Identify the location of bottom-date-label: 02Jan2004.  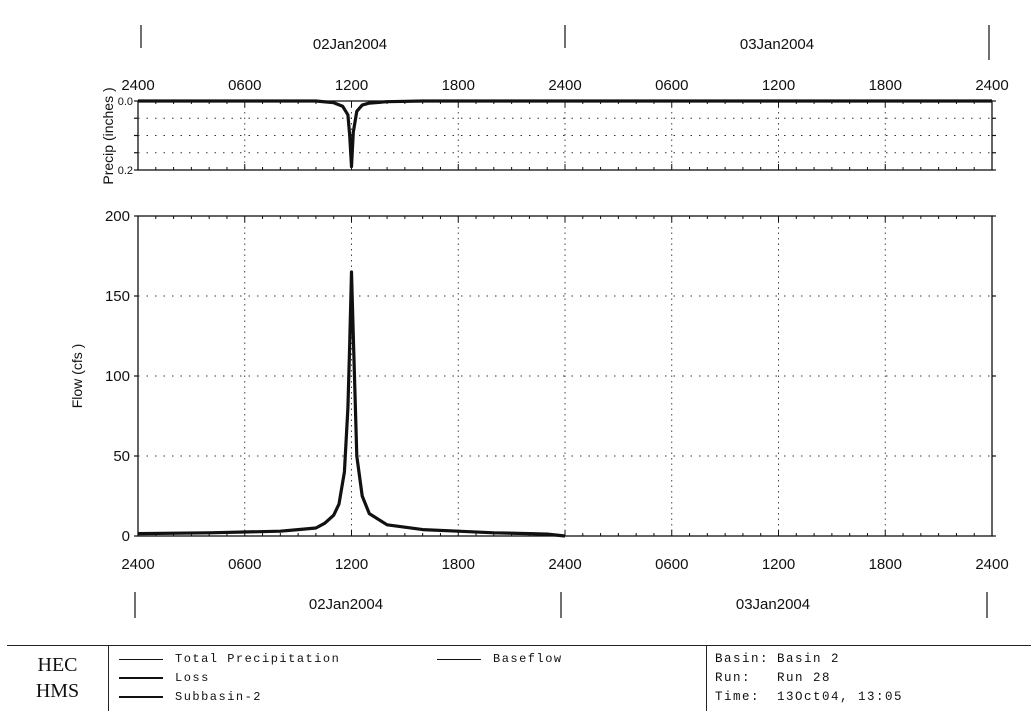
(346, 604).